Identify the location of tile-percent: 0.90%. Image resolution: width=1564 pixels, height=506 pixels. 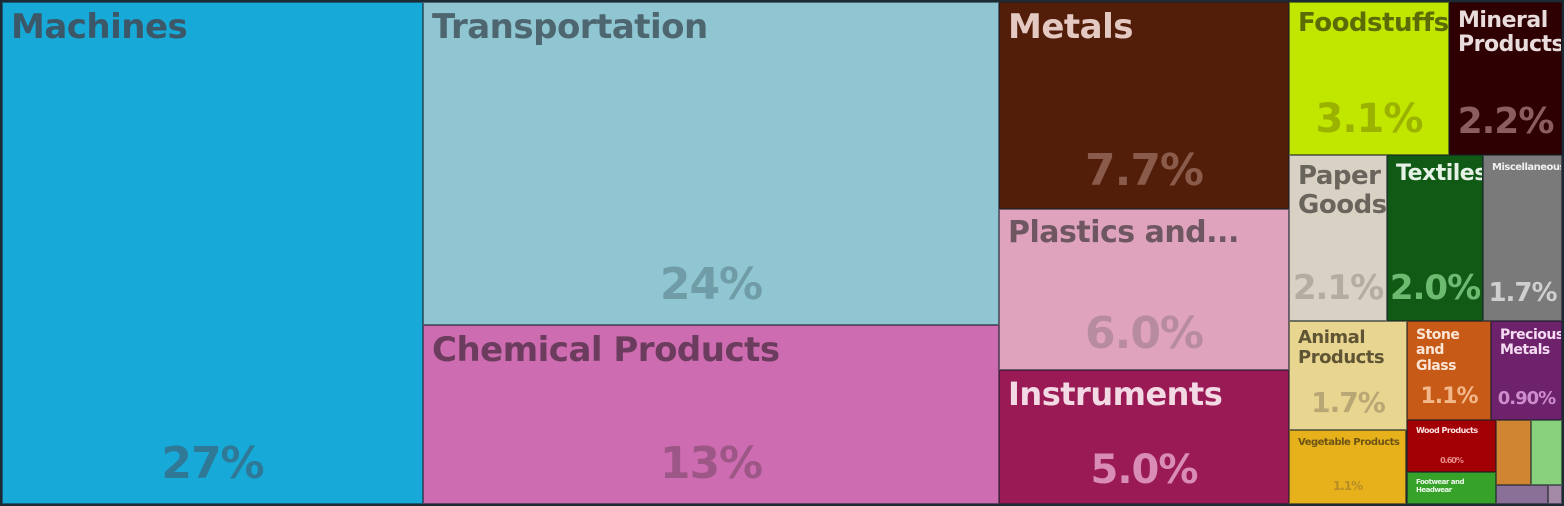
(1526, 398).